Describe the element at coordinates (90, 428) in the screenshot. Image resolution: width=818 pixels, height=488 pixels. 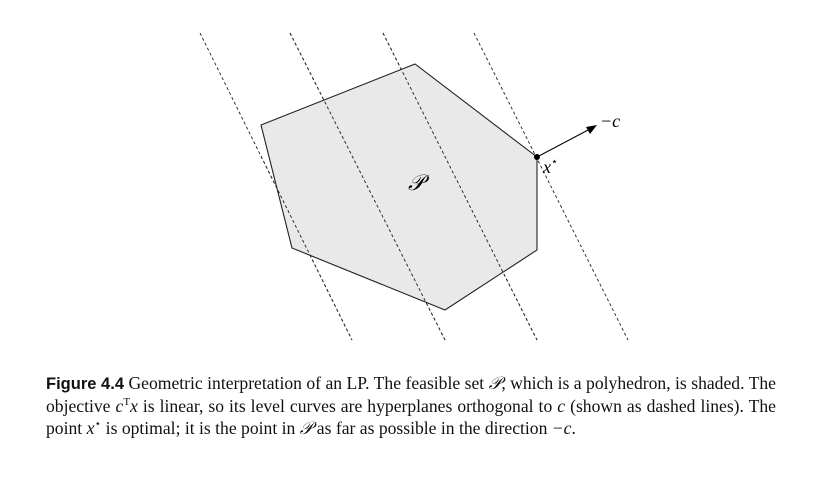
I see `caption-xstar: x` at that location.